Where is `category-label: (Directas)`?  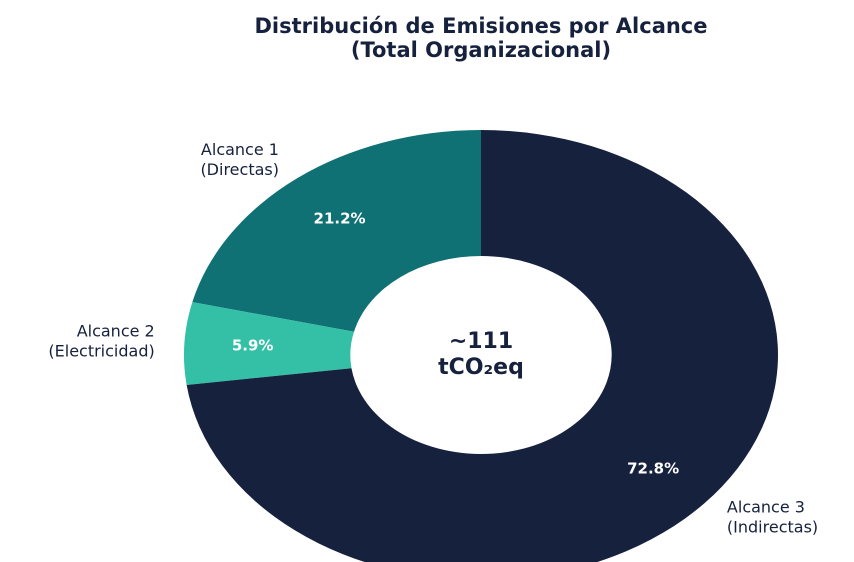 category-label: (Directas) is located at coordinates (239, 169).